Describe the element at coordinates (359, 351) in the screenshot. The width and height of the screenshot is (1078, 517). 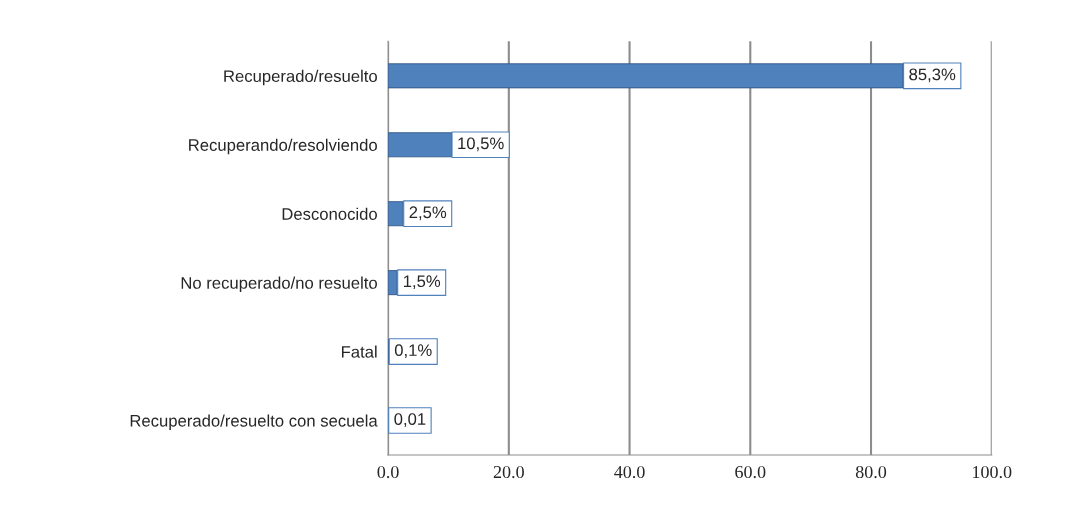
I see `y-tick-label: Fatal` at that location.